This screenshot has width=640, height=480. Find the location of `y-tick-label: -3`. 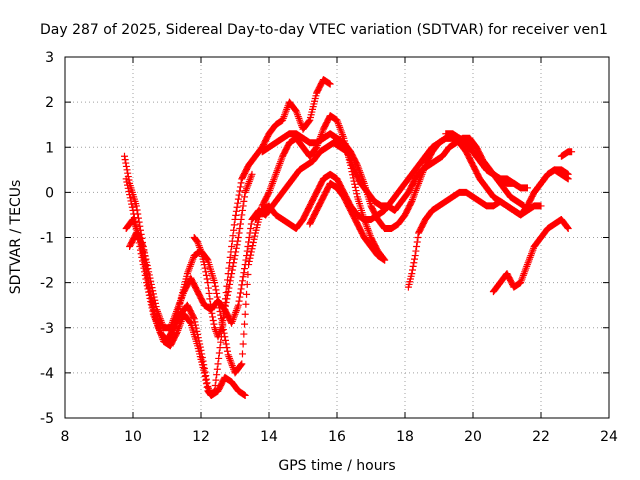

y-tick-label: -3 is located at coordinates (47, 329).